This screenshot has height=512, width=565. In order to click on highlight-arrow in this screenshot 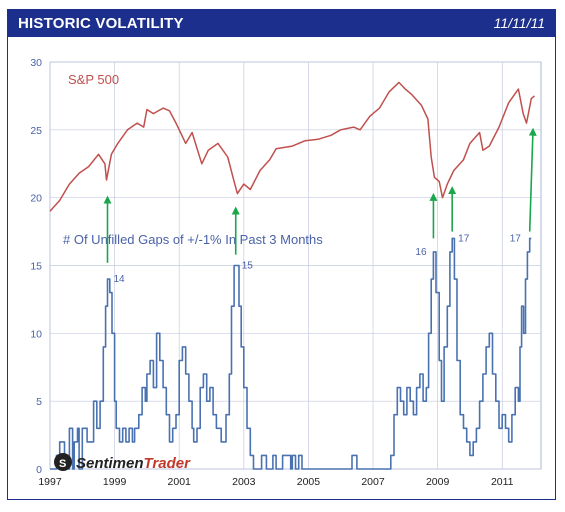, I will do `click(532, 179)`.